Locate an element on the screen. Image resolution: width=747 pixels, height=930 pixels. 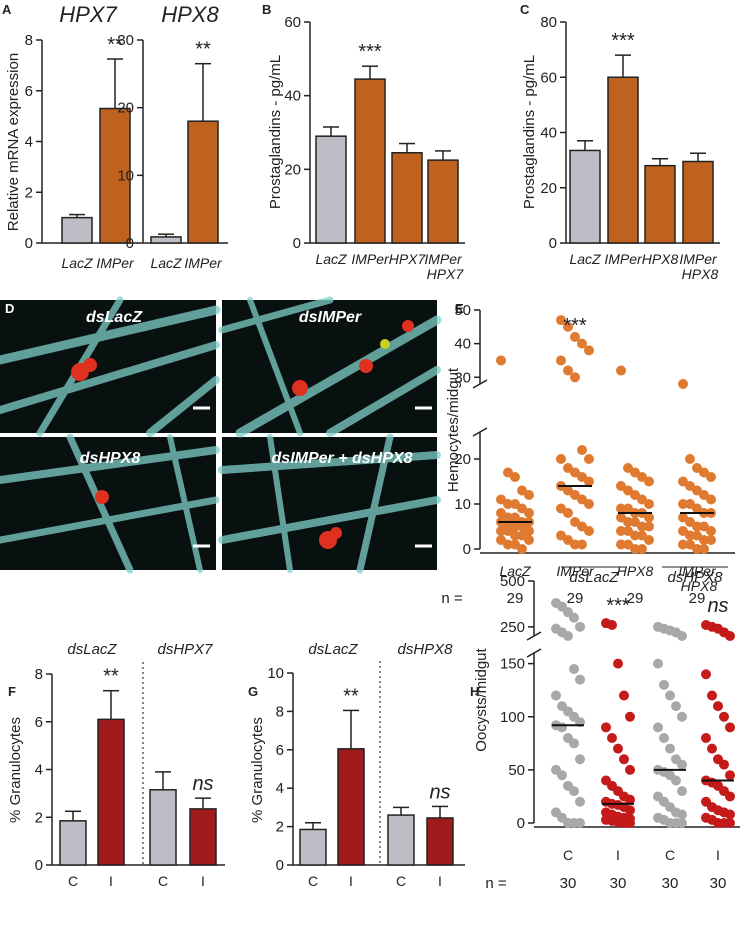
y-tick-label: 60 is located at coordinates (548, 77).